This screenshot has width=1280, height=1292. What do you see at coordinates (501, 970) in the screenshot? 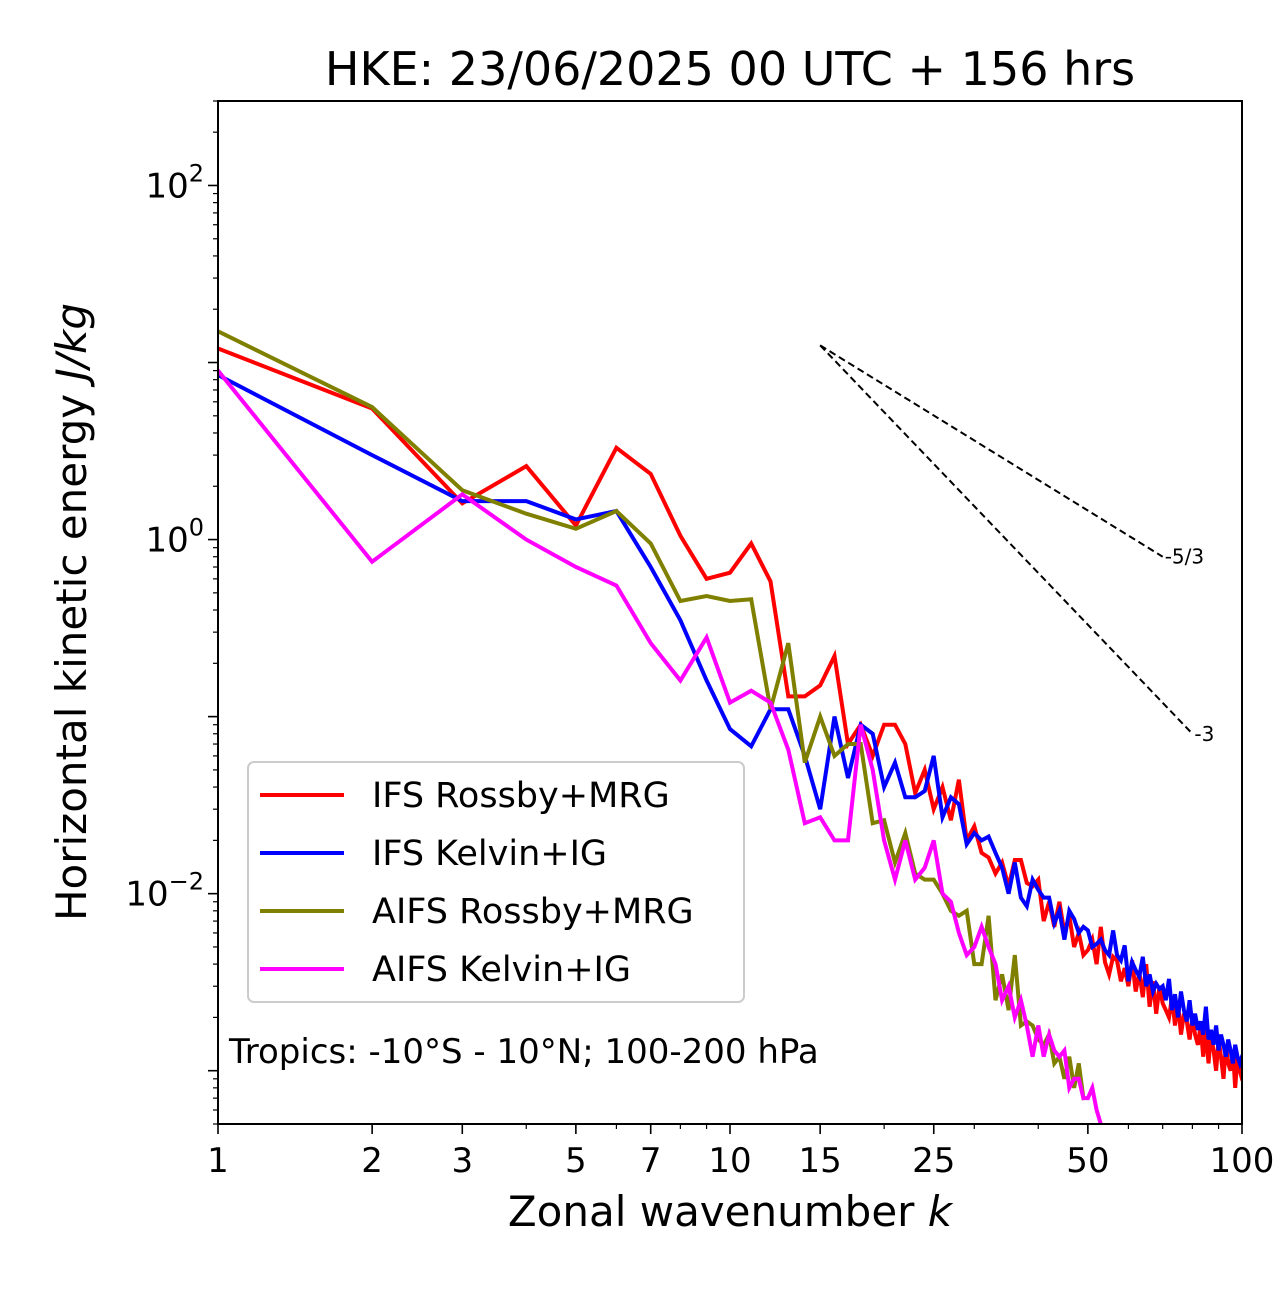
I see `legend-label-aifs-kelvin-ig: AIFS Kelvin+IG` at bounding box center [501, 970].